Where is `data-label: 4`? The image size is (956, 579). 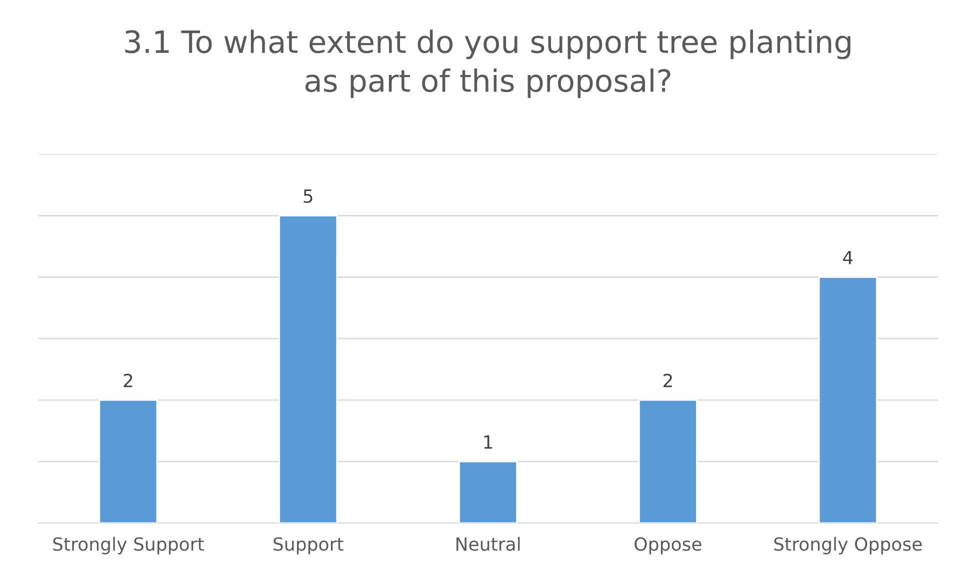
data-label: 4 is located at coordinates (848, 257).